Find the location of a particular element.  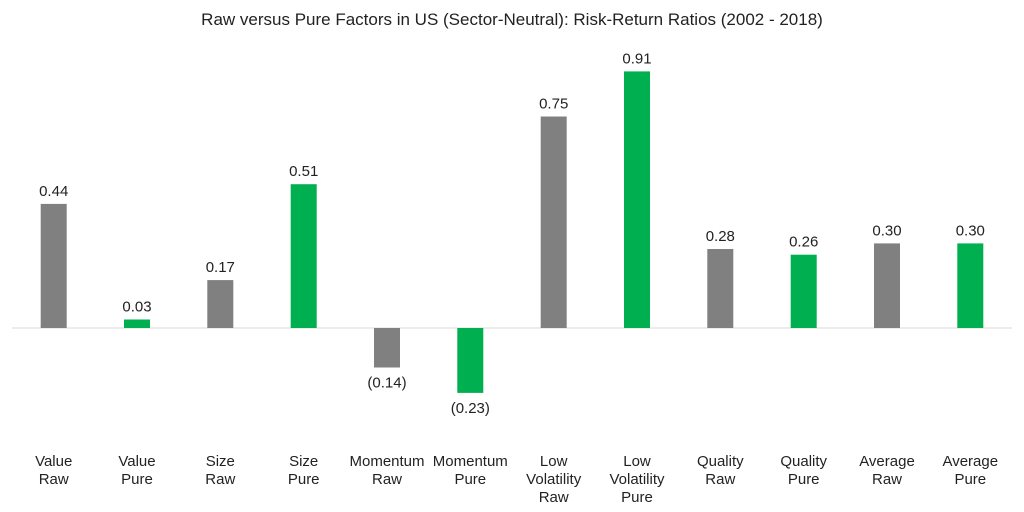

data-label: 0.03 is located at coordinates (136, 307).